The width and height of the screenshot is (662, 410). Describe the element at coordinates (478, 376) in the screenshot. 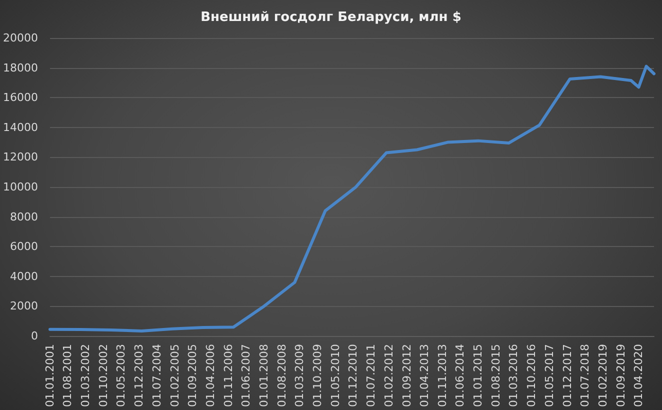

I see `x-tick-label: 01.01.2015` at that location.